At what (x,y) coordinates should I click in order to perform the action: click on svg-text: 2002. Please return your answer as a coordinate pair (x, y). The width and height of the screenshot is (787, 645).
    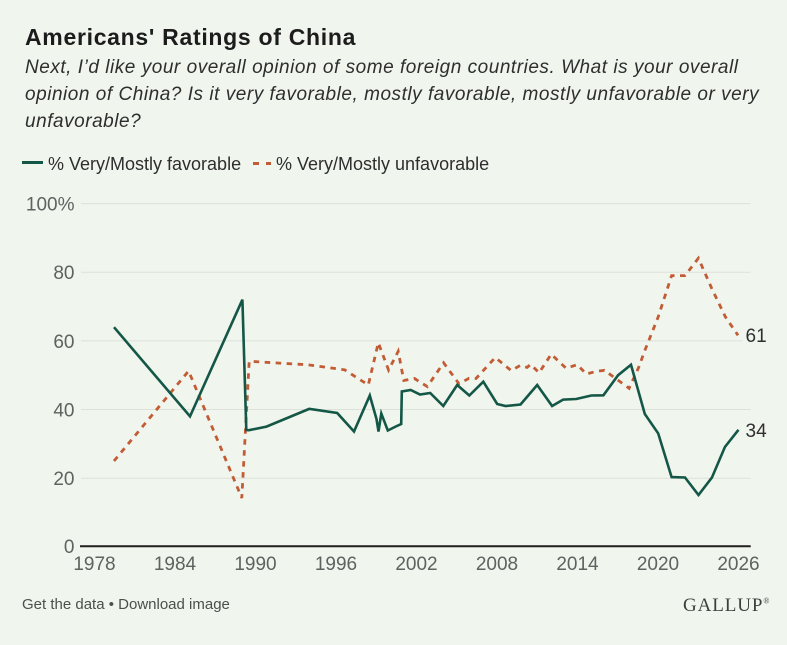
    Looking at the image, I should click on (416, 564).